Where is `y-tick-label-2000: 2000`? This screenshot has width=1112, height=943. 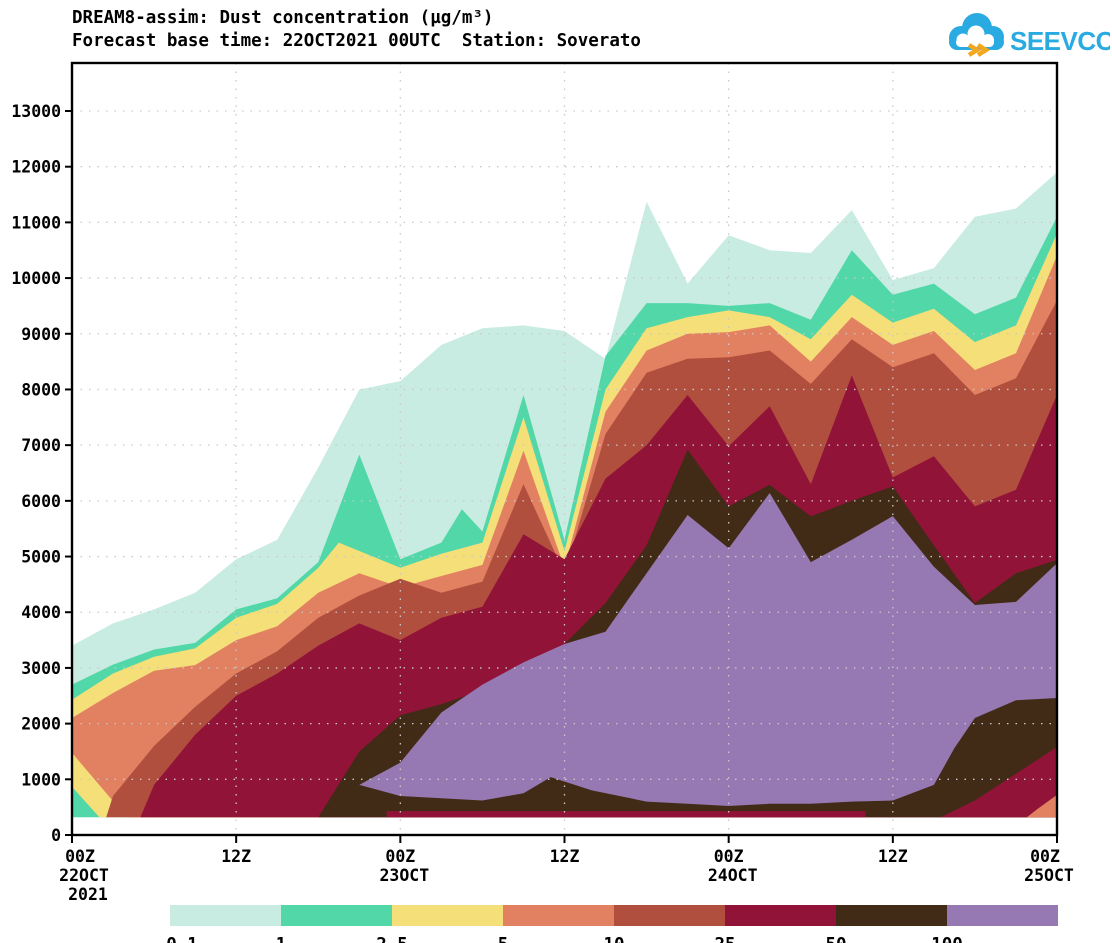
y-tick-label-2000: 2000 is located at coordinates (41, 724).